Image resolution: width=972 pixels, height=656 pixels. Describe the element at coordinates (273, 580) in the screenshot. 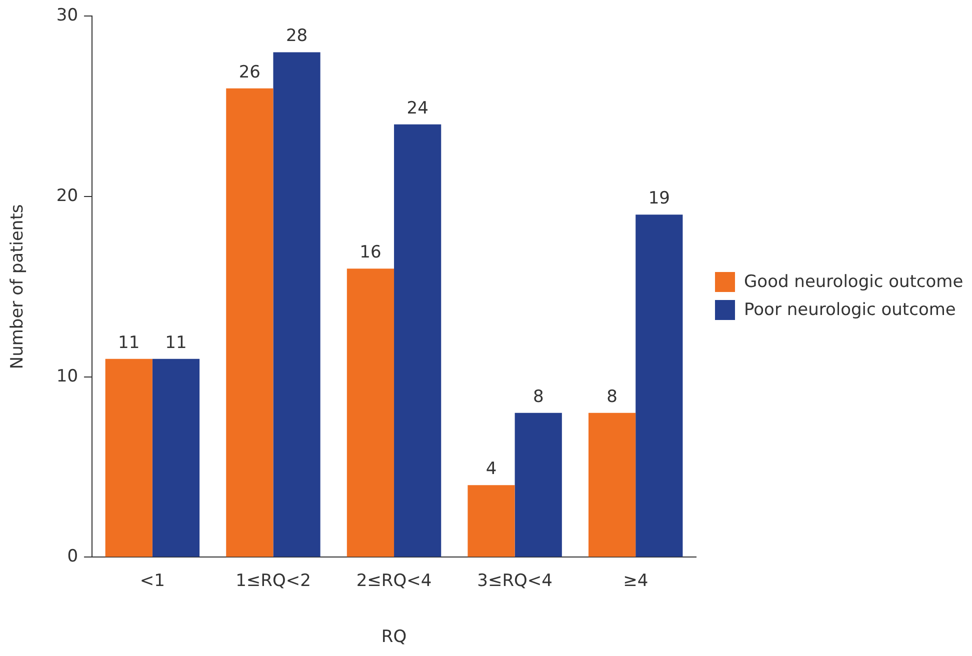

I see `x-tick-label: 1≤RQ<2` at that location.